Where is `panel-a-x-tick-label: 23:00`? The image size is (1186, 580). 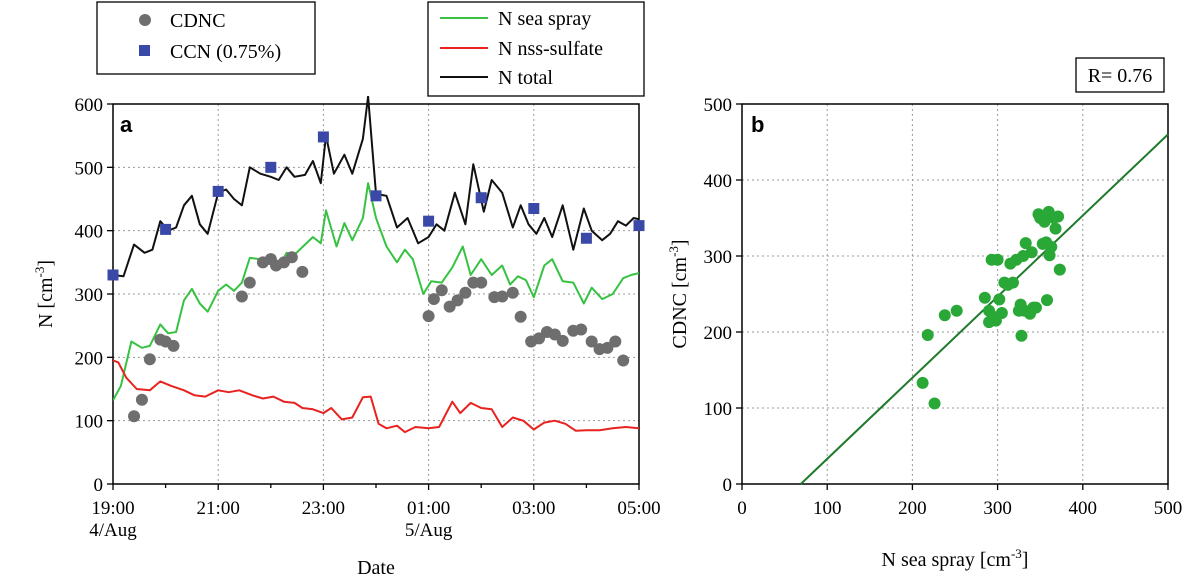
panel-a-x-tick-label: 23:00 is located at coordinates (323, 508).